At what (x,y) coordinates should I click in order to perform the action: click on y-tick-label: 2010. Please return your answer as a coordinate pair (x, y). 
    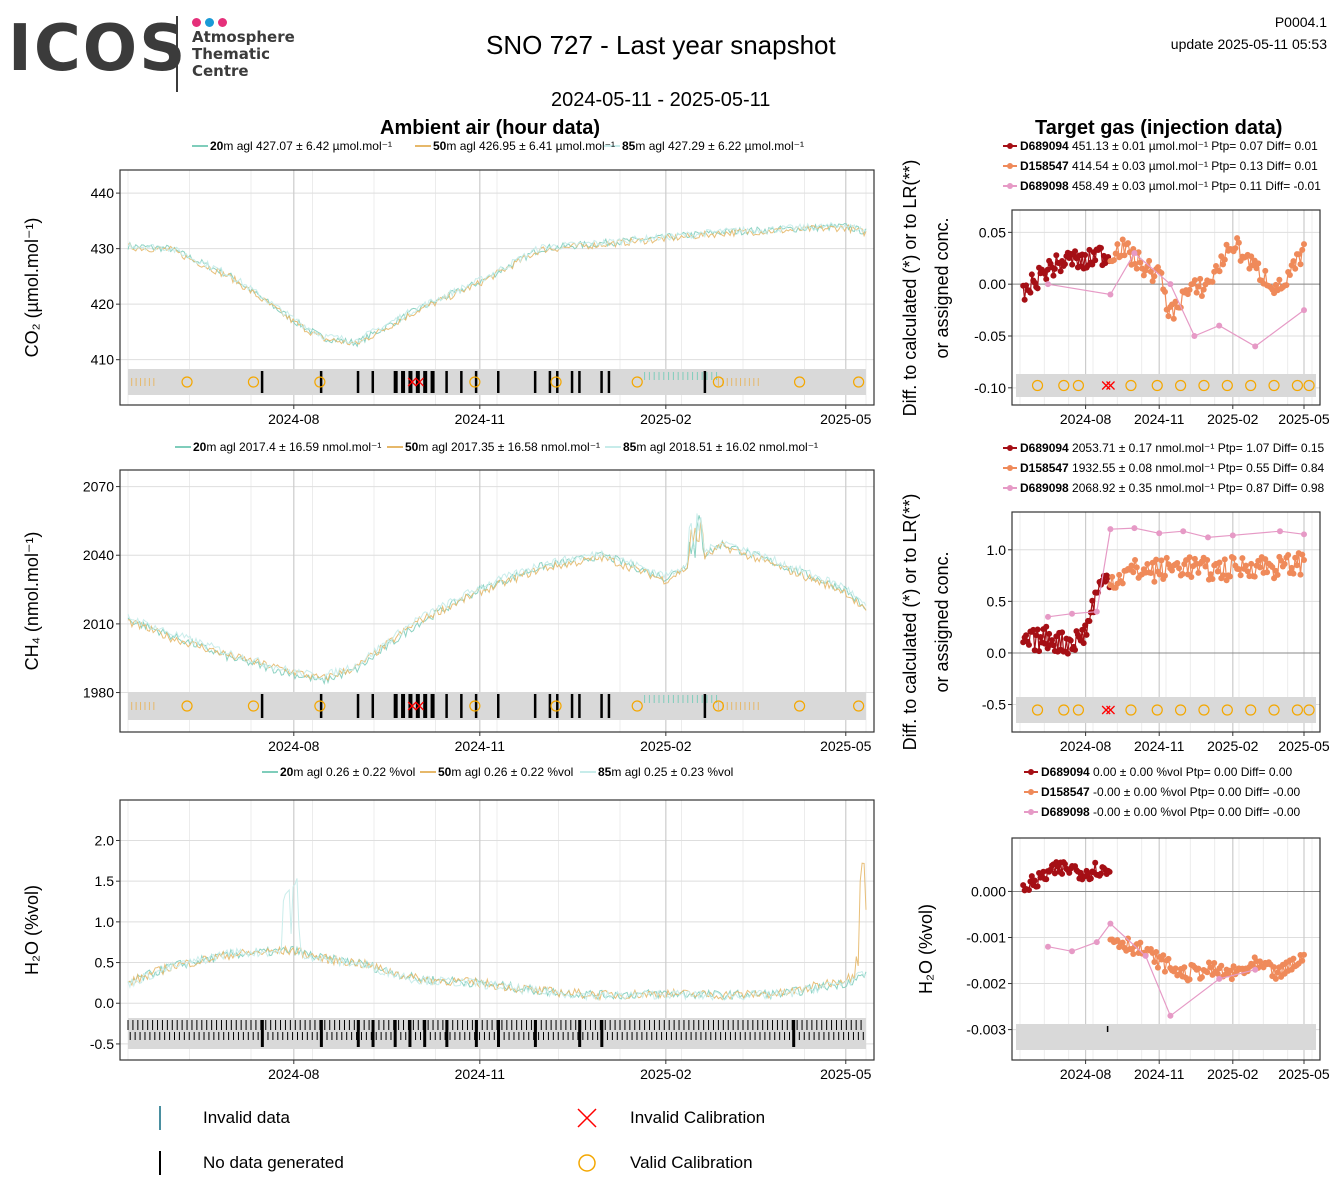
    Looking at the image, I should click on (98, 624).